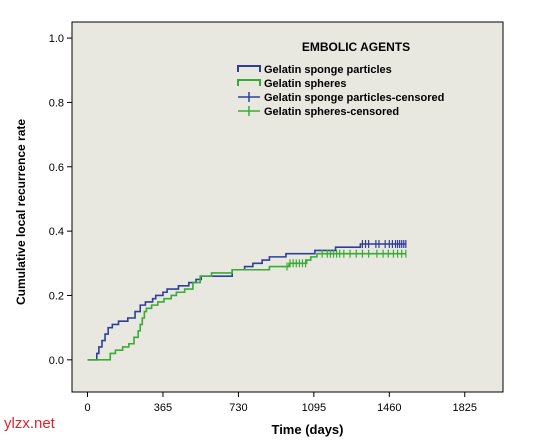  I want to click on watermark-text: ylzx.net, so click(29, 423).